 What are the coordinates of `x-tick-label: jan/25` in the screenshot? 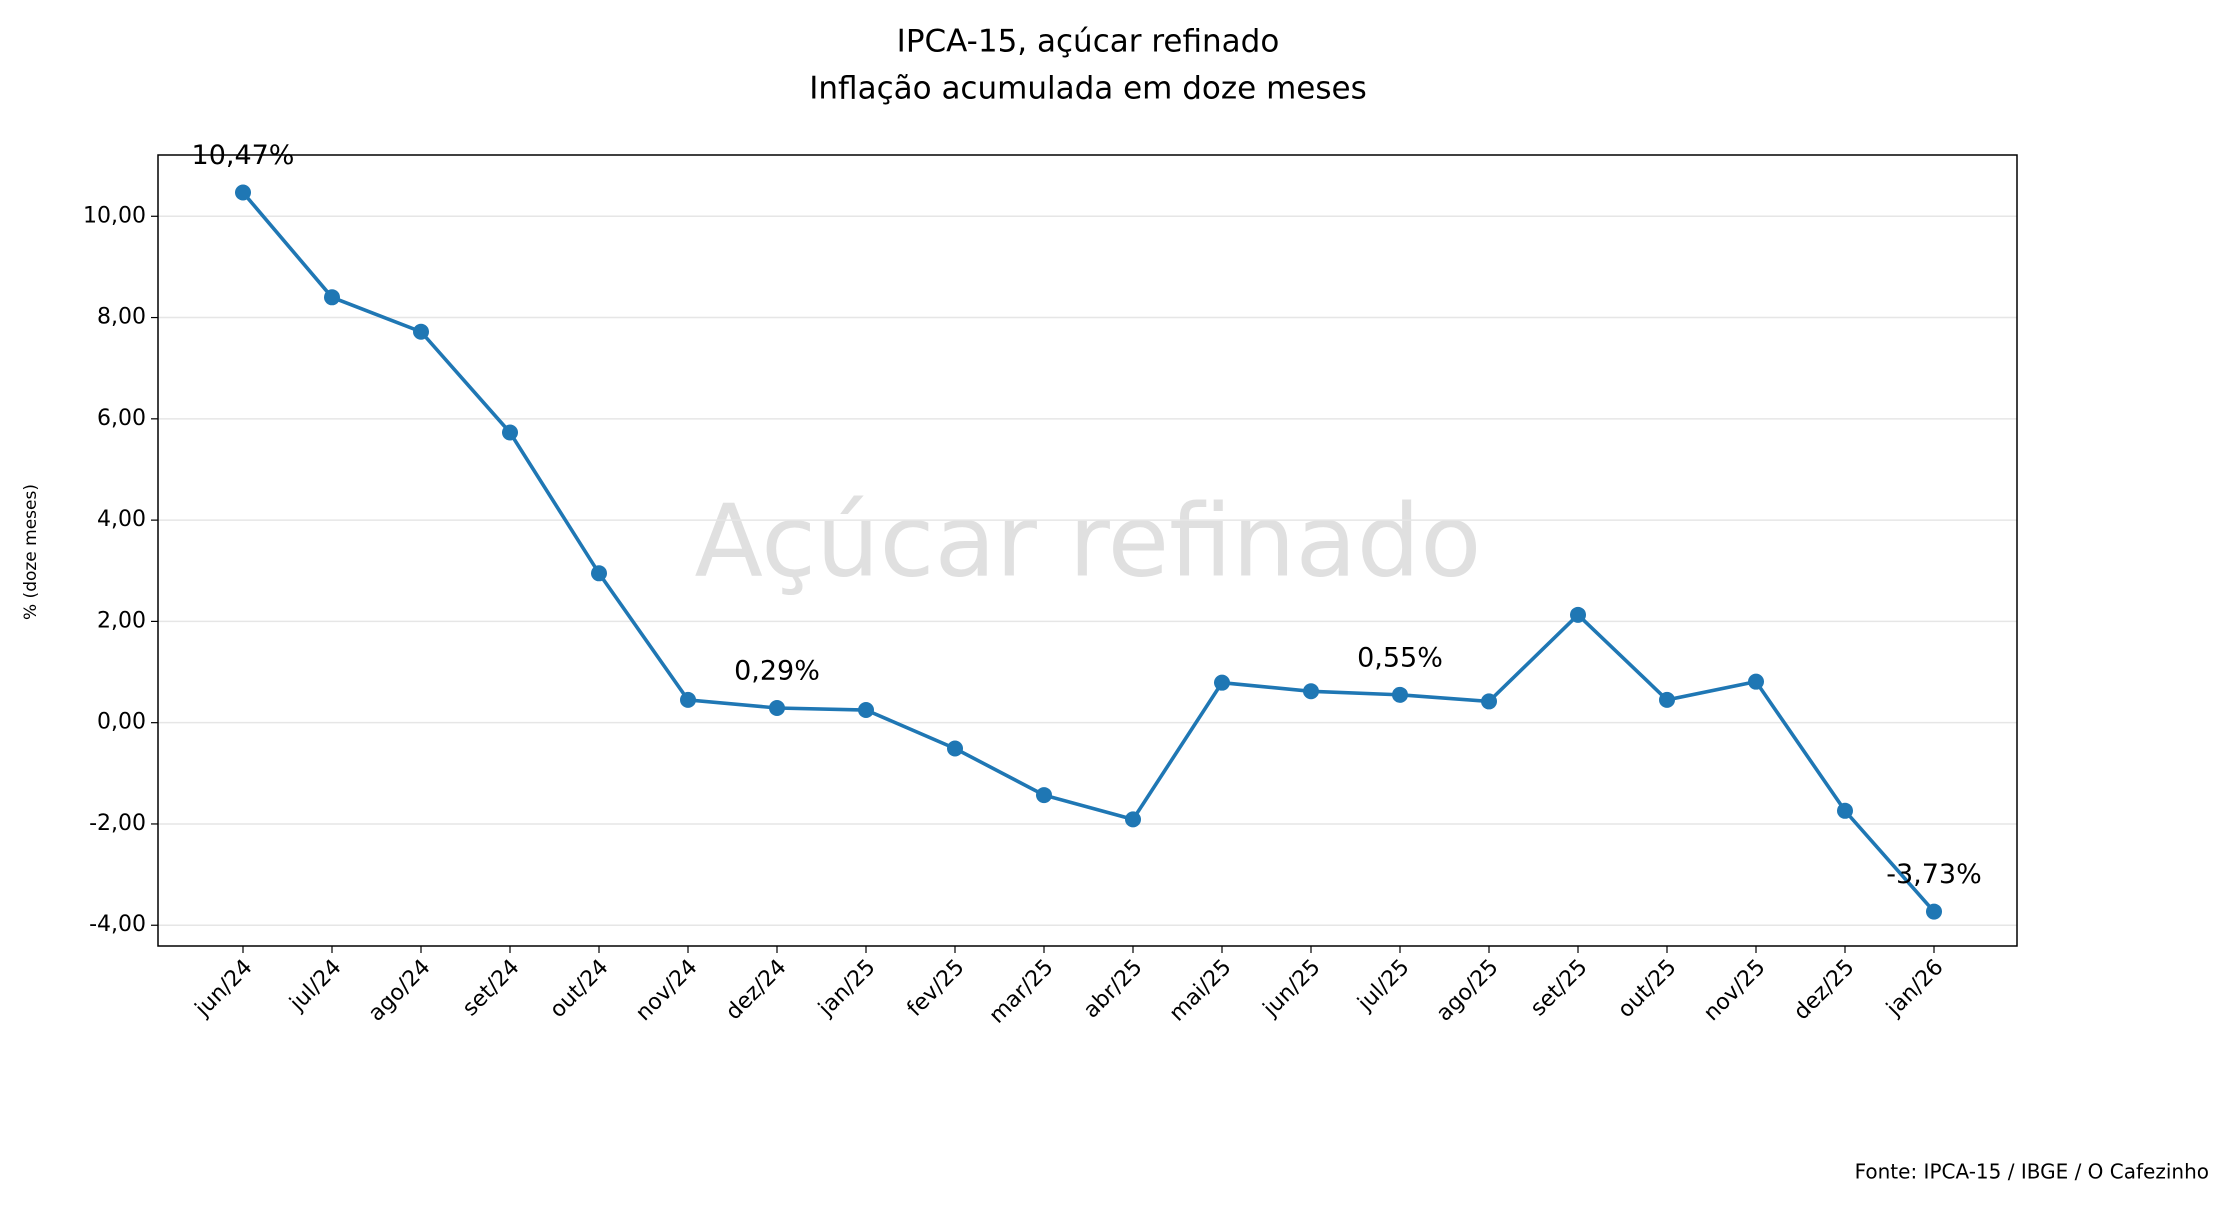 It's located at (846, 988).